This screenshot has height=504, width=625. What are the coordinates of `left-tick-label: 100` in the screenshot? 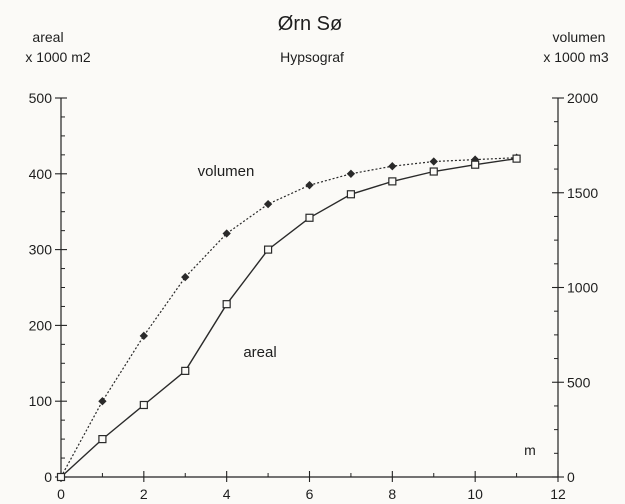 It's located at (41, 401).